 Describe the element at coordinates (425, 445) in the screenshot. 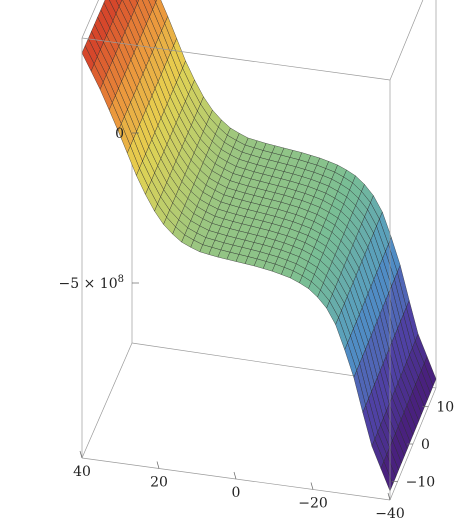

I see `y-tick-label-1: 0` at that location.